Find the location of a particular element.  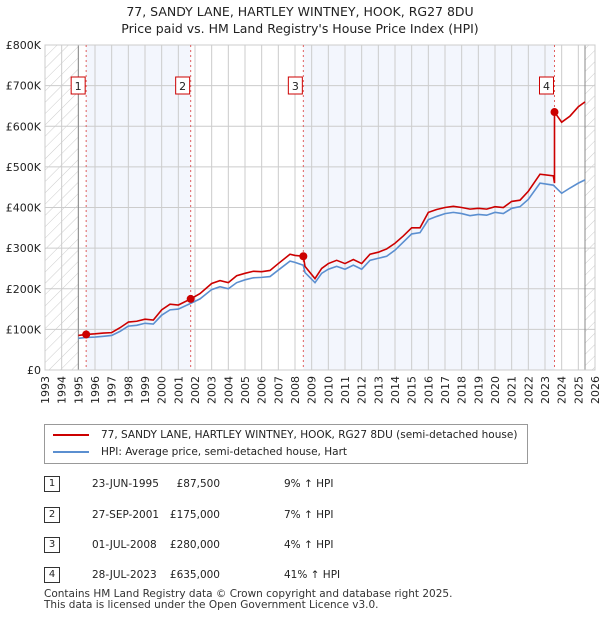

x-tick-label: 2003 is located at coordinates (212, 390).